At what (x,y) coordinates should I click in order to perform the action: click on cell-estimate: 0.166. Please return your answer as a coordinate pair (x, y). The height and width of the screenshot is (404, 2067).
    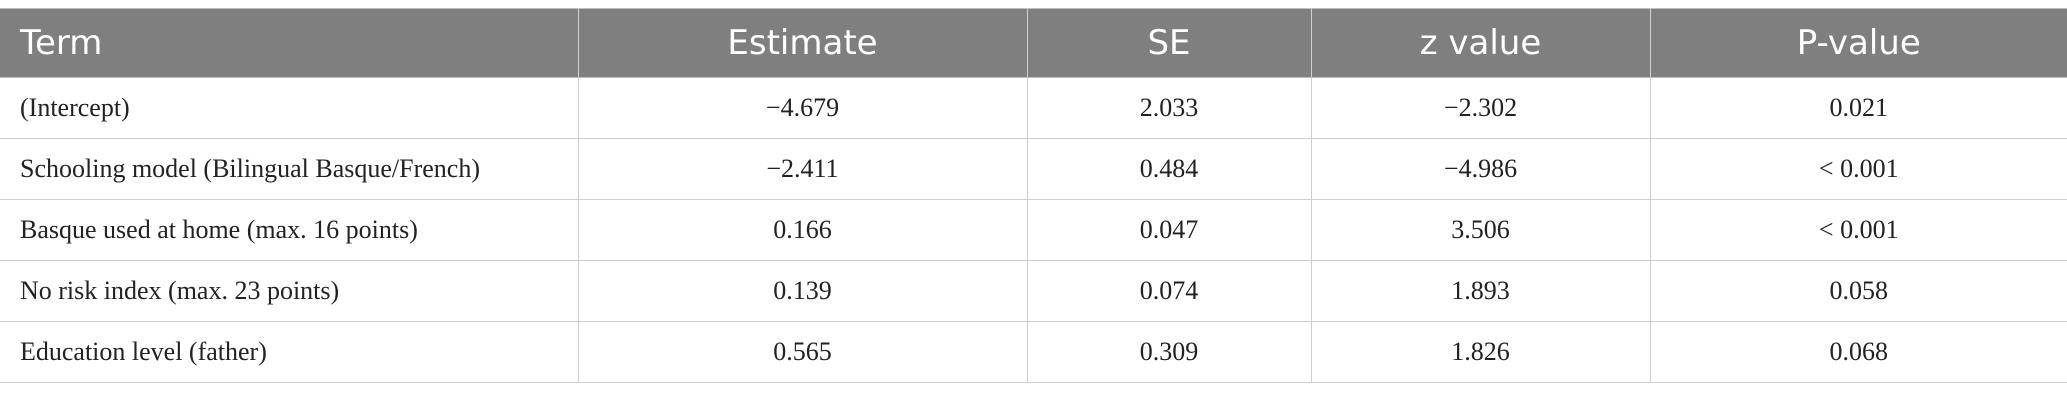
    Looking at the image, I should click on (803, 230).